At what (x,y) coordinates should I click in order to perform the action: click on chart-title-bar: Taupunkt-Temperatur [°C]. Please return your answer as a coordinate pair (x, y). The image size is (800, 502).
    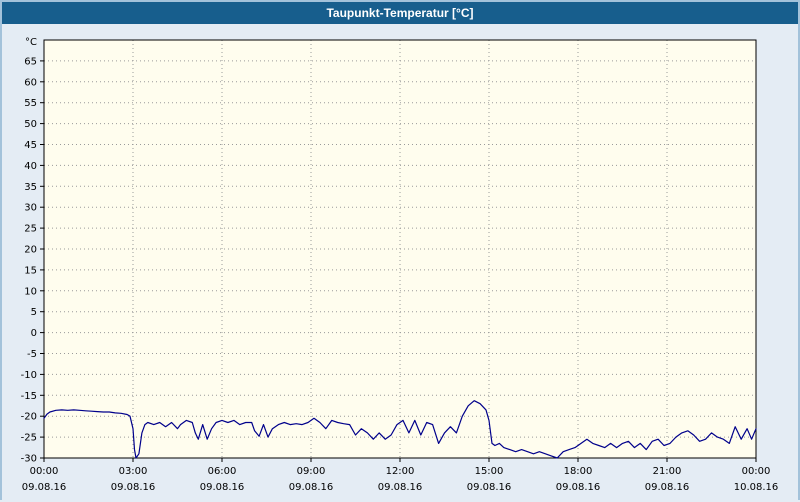
    Looking at the image, I should click on (400, 13).